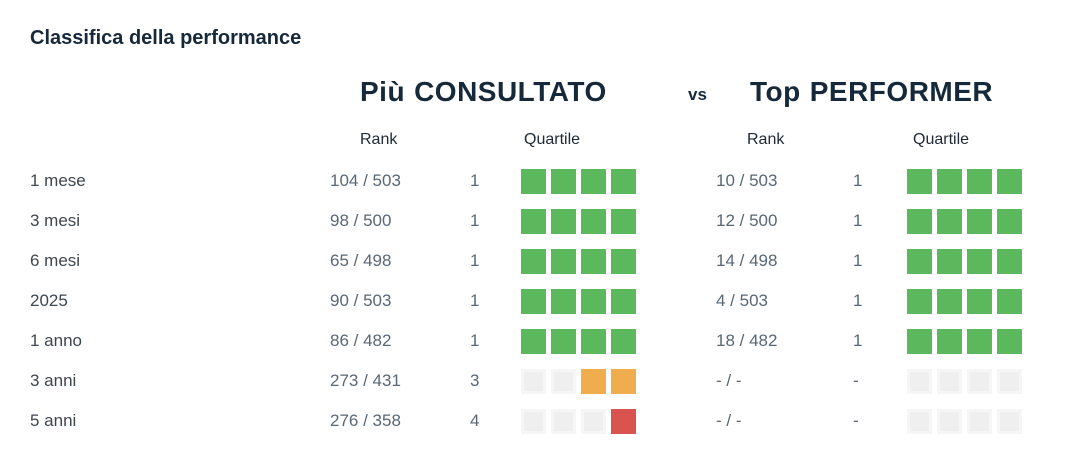  I want to click on period-label: 6 mesi, so click(55, 260).